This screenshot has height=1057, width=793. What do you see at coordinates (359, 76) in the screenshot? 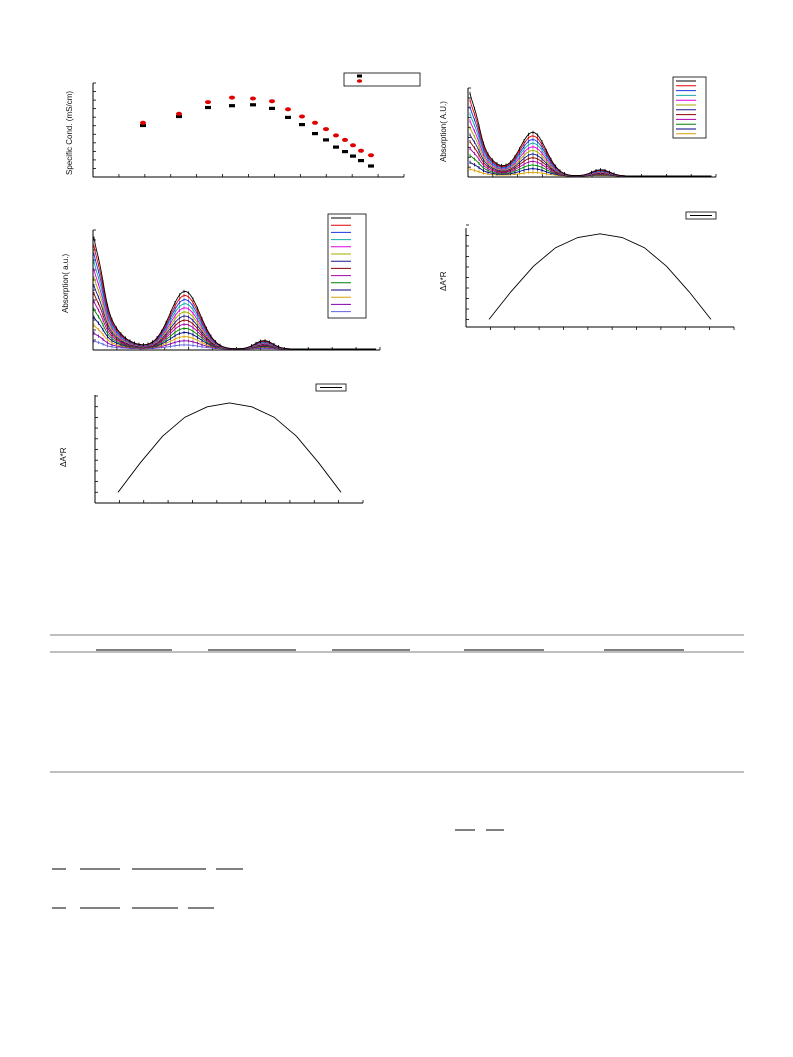
I see `legend-black-marker` at bounding box center [359, 76].